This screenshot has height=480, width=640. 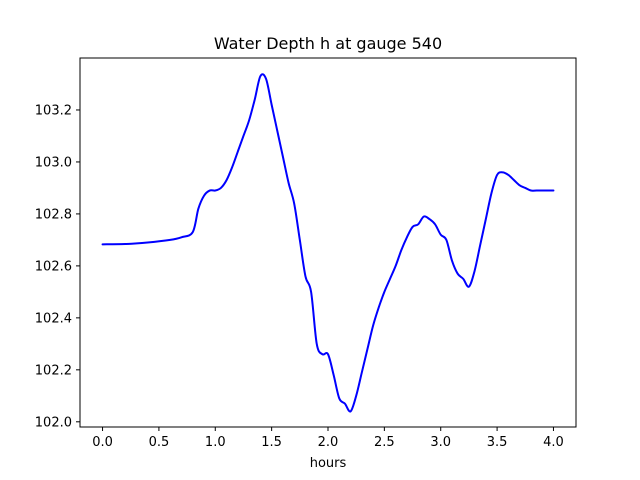 I want to click on x-tick-label: 2.5, so click(x=384, y=442).